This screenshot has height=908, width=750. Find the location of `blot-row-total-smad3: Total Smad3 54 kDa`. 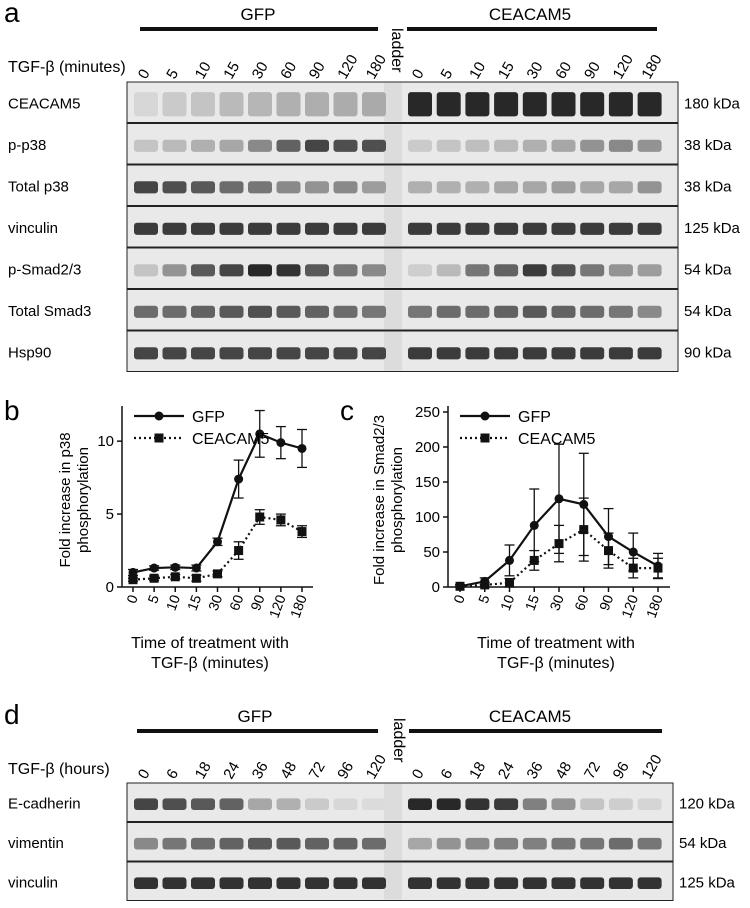

blot-row-total-smad3: Total Smad3 54 kDa is located at coordinates (370, 310).